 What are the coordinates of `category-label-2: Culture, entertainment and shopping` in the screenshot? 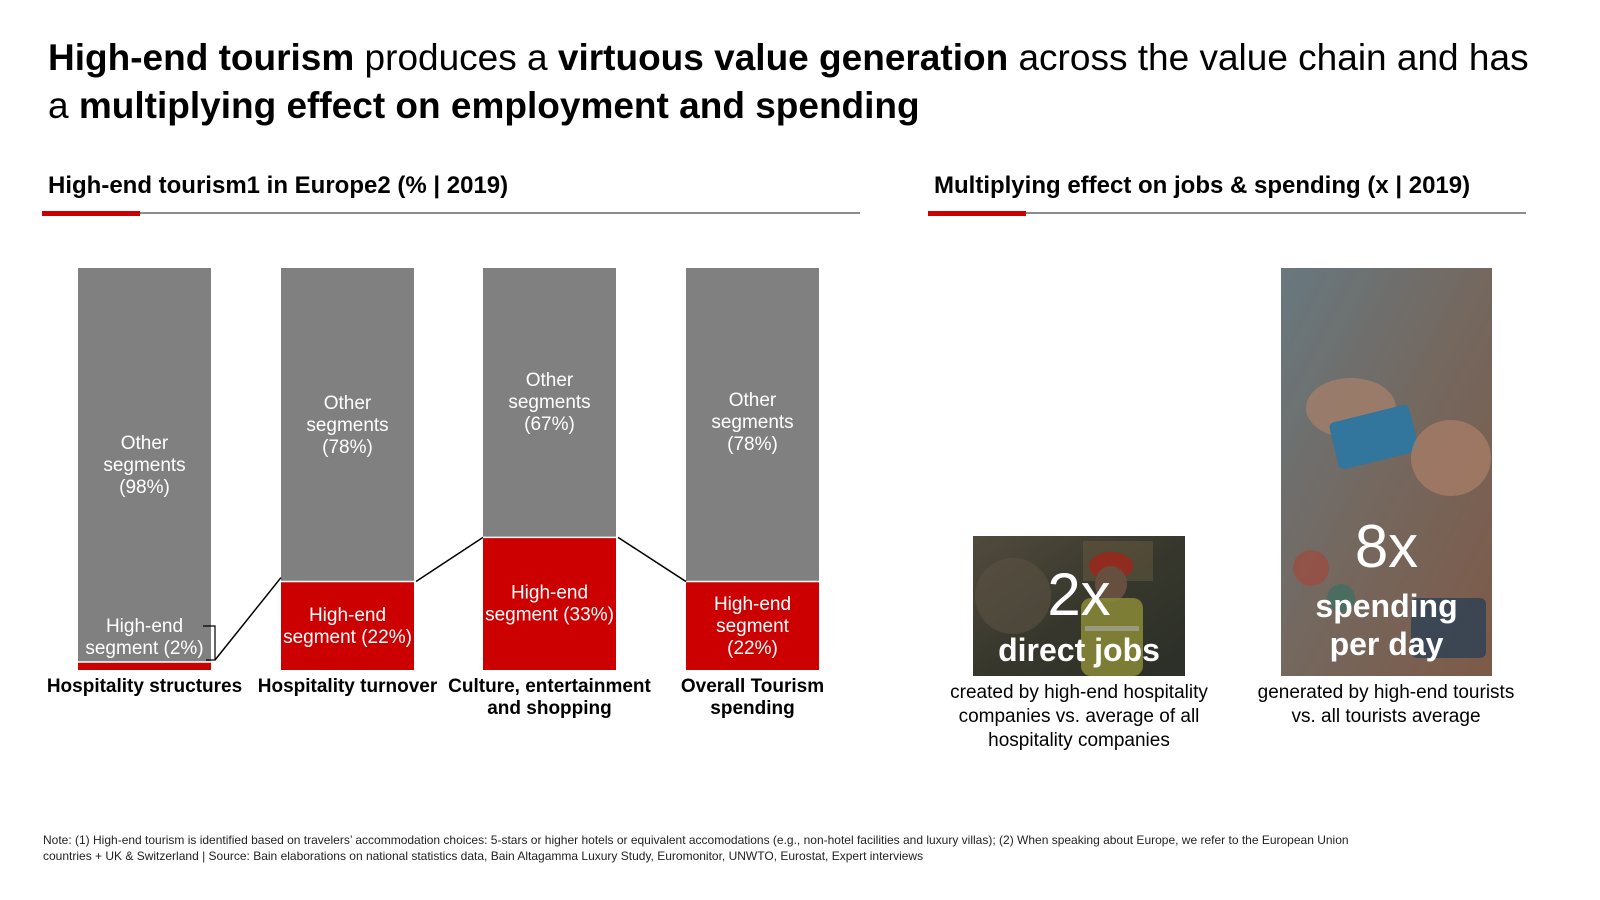 It's located at (549, 697).